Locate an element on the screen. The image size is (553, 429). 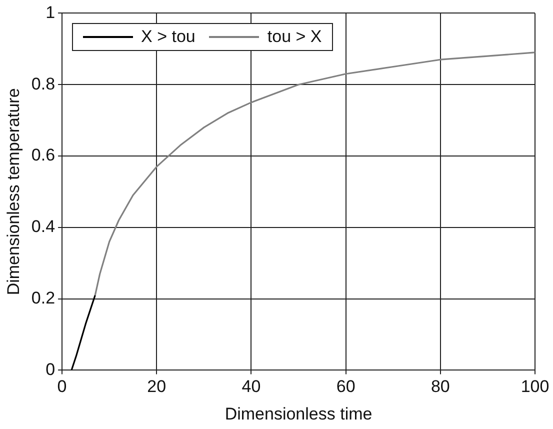
x-tick-label: 20 is located at coordinates (156, 386).